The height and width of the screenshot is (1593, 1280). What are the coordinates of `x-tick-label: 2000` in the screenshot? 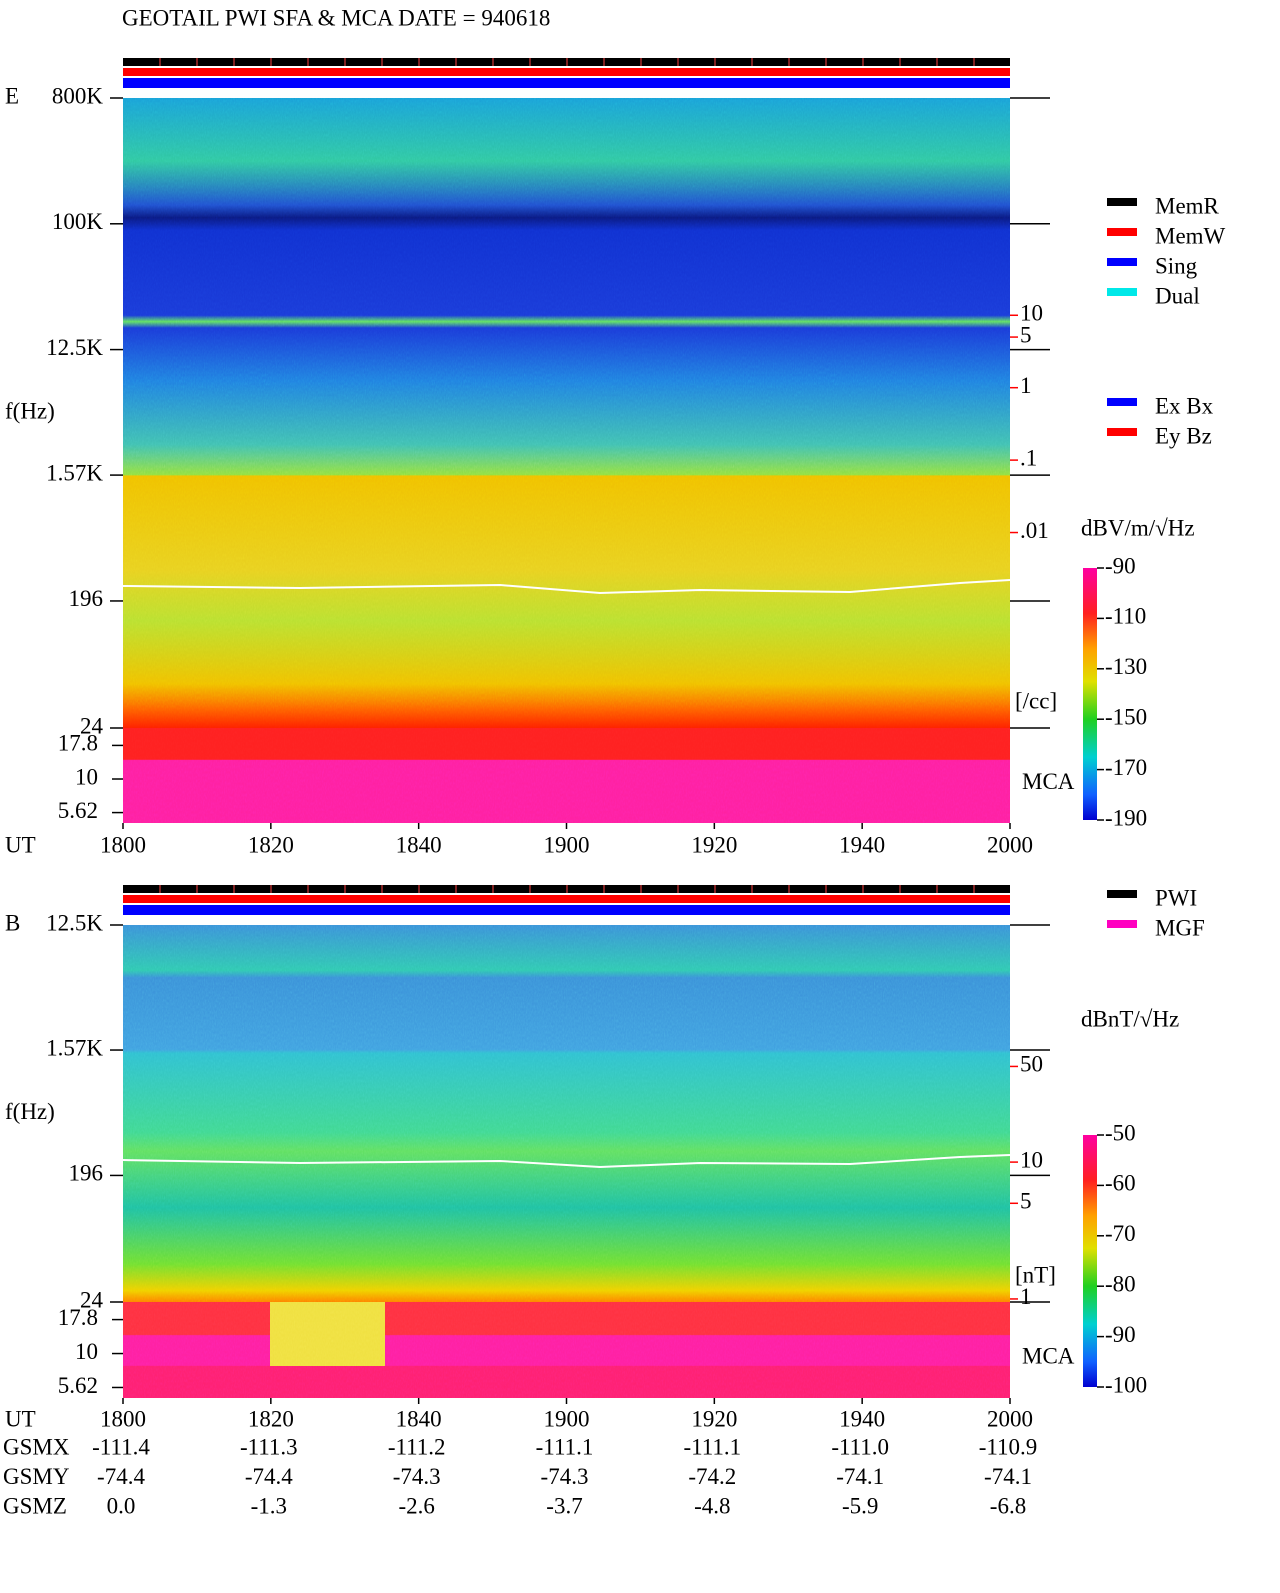 It's located at (1010, 1418).